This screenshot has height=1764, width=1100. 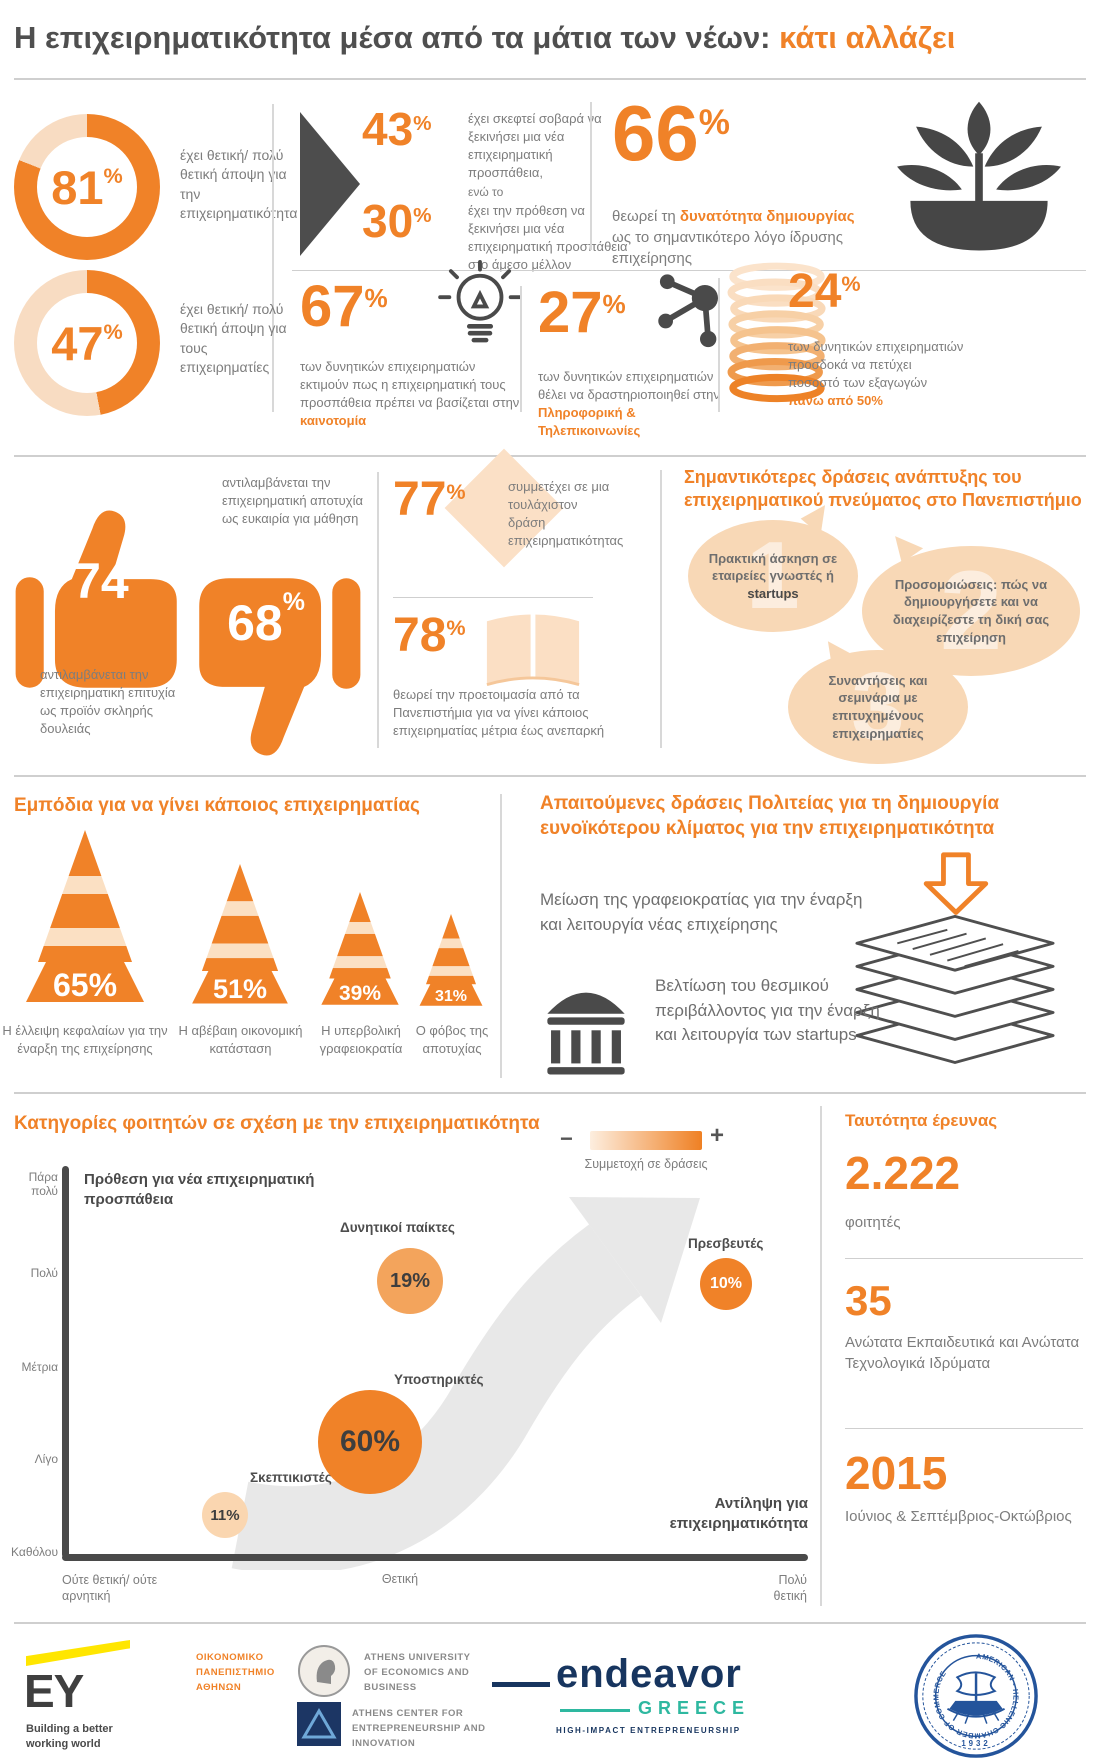 I want to click on legend-minus: −, so click(x=566, y=1138).